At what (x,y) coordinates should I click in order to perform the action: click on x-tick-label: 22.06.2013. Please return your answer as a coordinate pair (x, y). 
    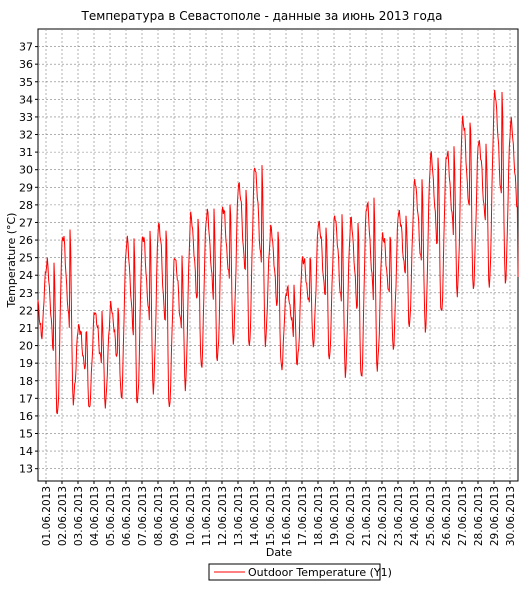
    Looking at the image, I should click on (383, 516).